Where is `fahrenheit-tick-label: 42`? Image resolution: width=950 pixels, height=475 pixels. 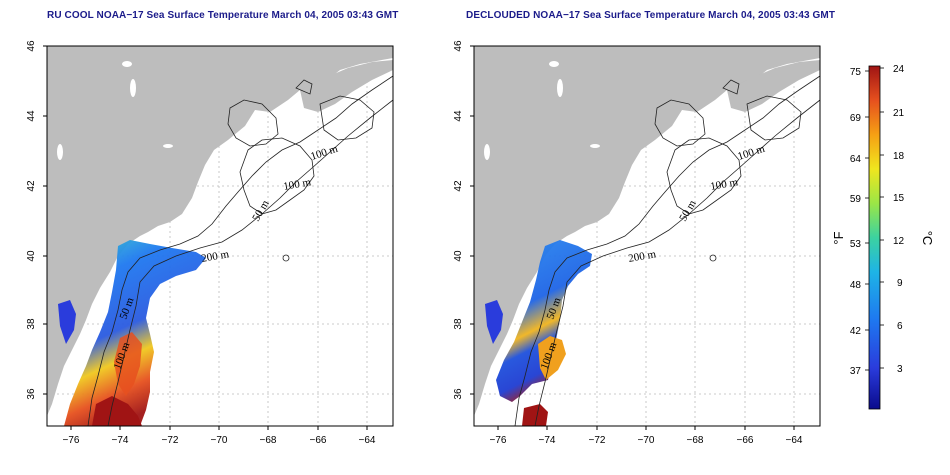
fahrenheit-tick-label: 42 is located at coordinates (856, 331).